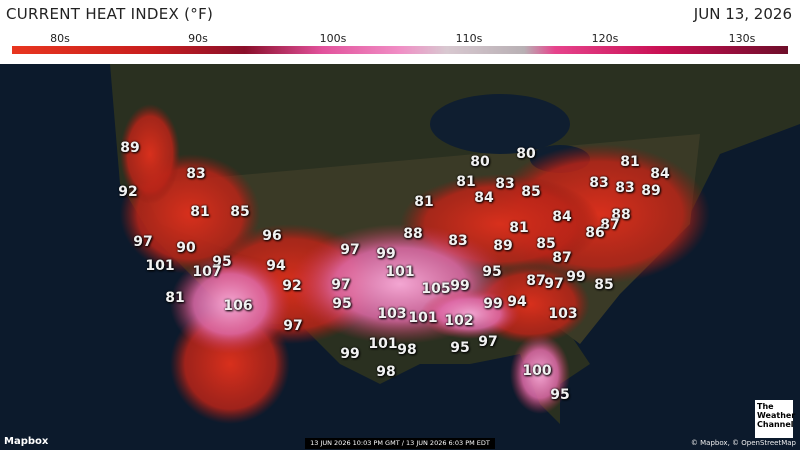 This screenshot has width=800, height=450. Describe the element at coordinates (60, 38) in the screenshot. I see `legend-label: 80s` at that location.